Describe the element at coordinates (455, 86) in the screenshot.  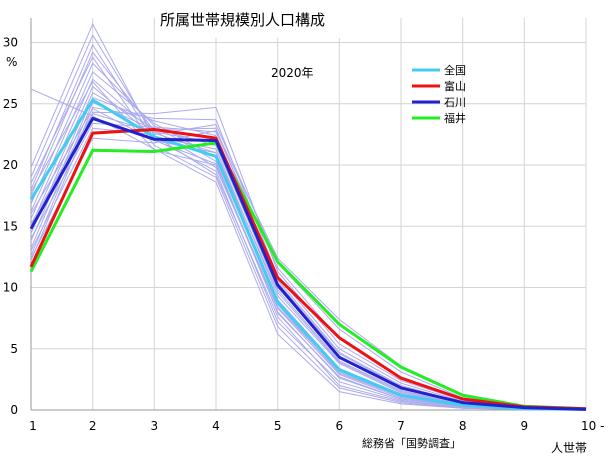
I see `legend-label: 富山` at that location.